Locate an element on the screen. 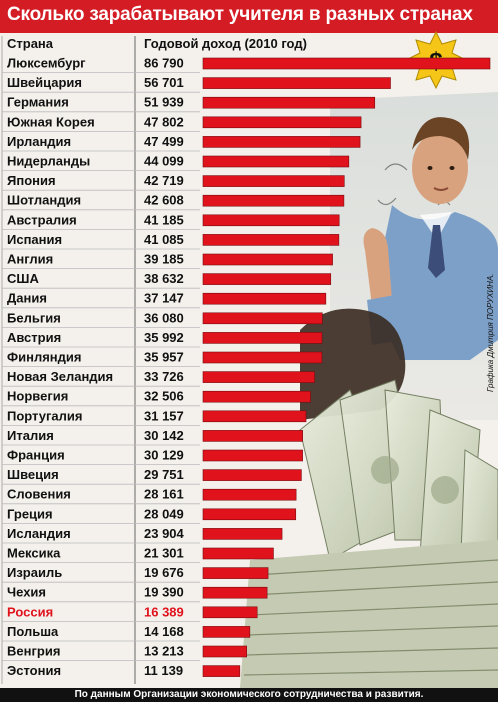  header-country: Страна is located at coordinates (30, 43).